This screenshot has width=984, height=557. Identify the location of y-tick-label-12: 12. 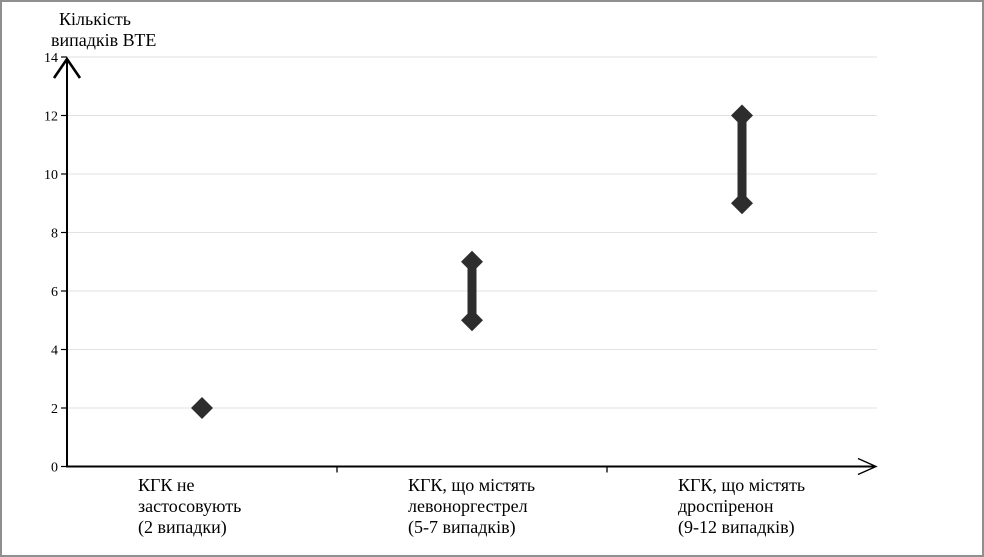
(51, 117).